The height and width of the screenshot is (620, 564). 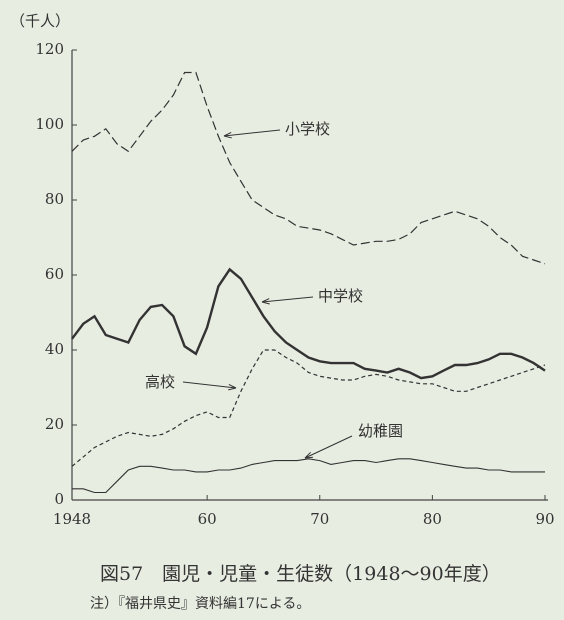 What do you see at coordinates (54, 274) in the screenshot?
I see `y-tick-label: 60` at bounding box center [54, 274].